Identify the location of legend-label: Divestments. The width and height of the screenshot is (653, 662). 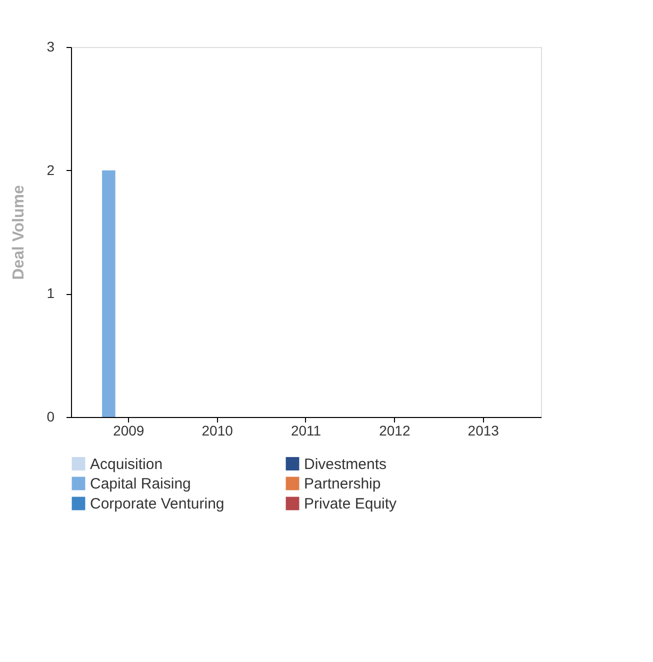
(345, 464).